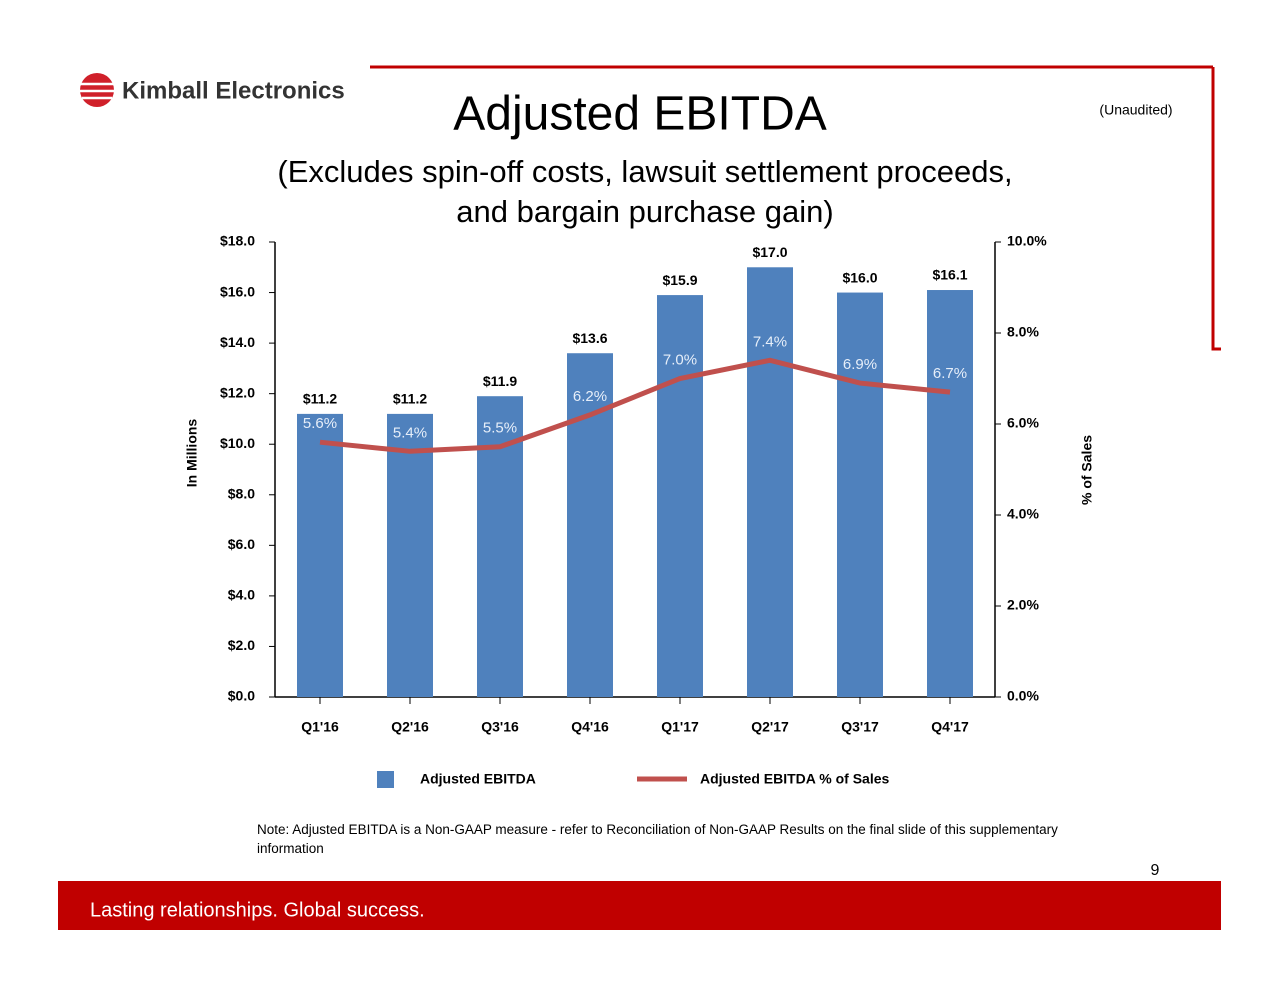 The height and width of the screenshot is (989, 1280). Describe the element at coordinates (1216, 209) in the screenshot. I see `frame-line` at that location.